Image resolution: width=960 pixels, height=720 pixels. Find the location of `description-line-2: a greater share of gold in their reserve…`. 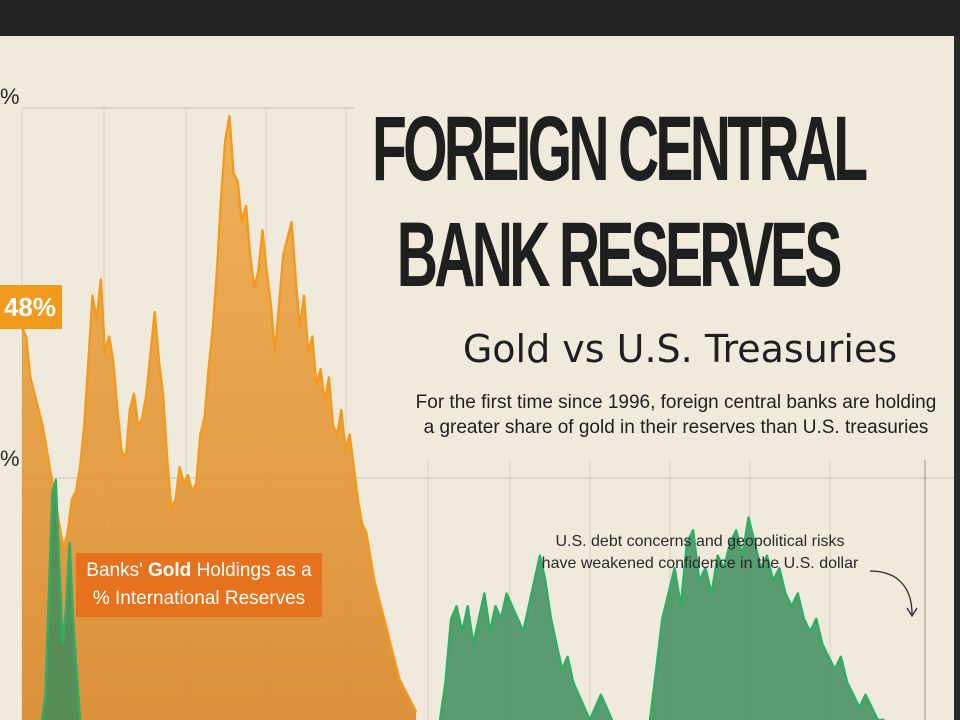

description-line-2: a greater share of gold in their reserve… is located at coordinates (676, 427).